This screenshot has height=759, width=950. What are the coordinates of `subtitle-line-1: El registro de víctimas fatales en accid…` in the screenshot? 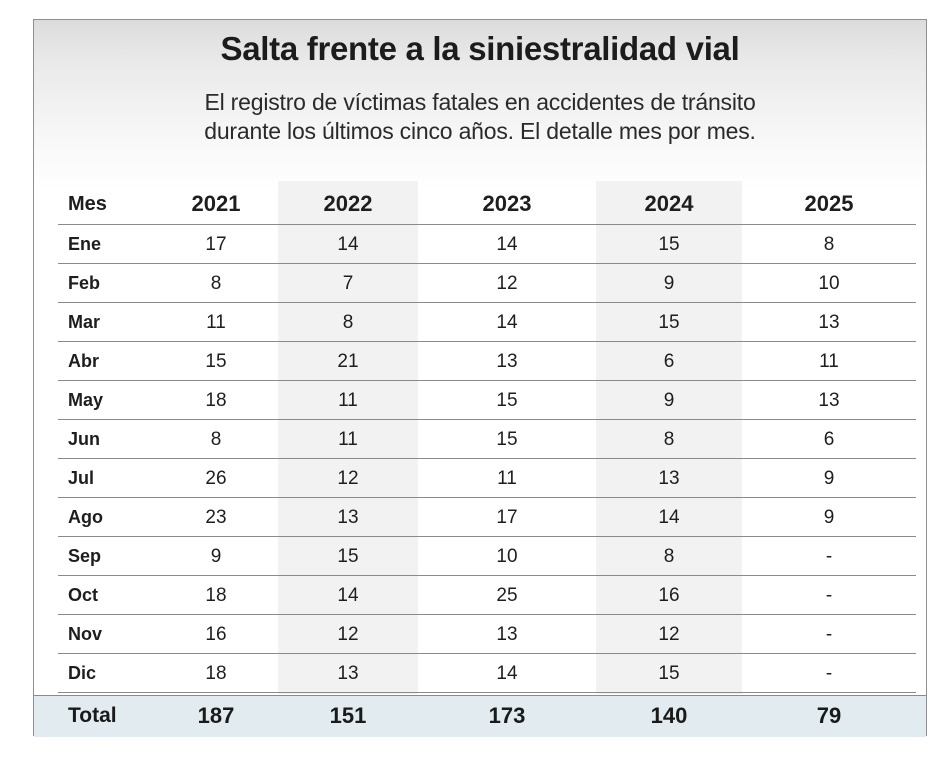 It's located at (480, 102).